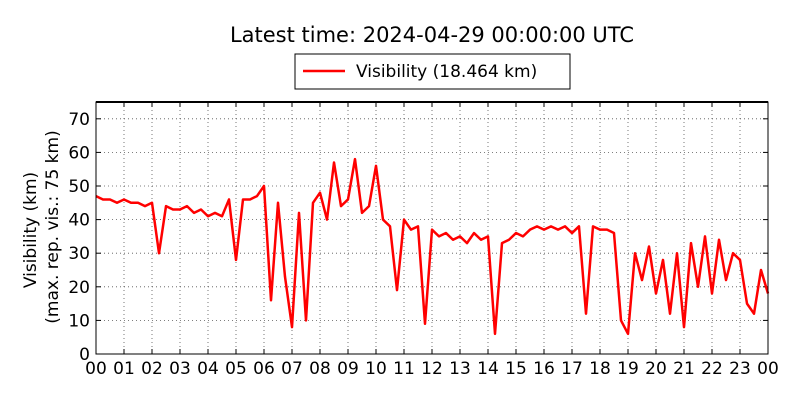 The width and height of the screenshot is (800, 400). I want to click on y-tick-label: 0, so click(84, 355).